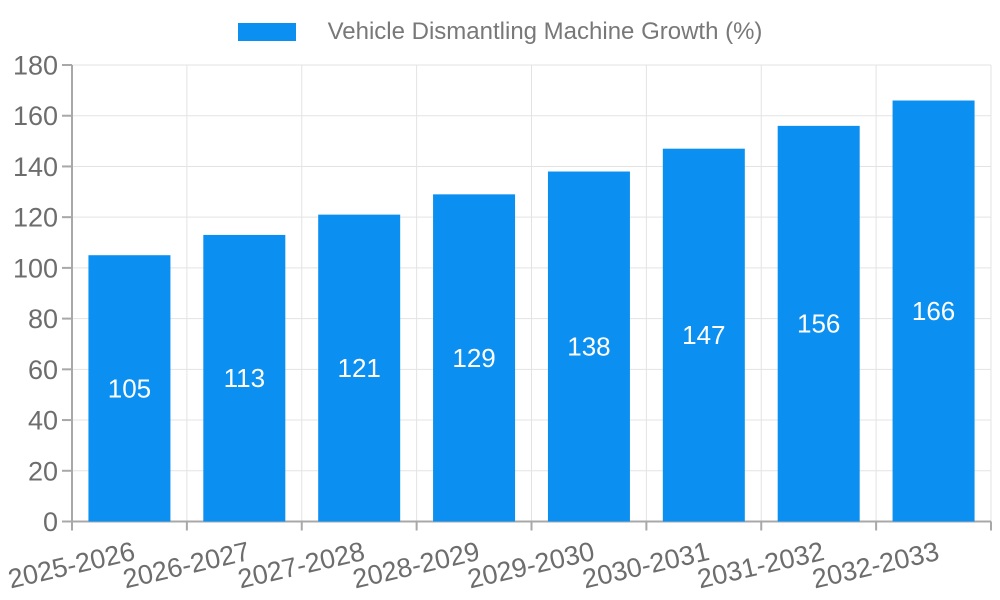 This screenshot has height=600, width=1000. I want to click on bar-value-label: 138, so click(588, 347).